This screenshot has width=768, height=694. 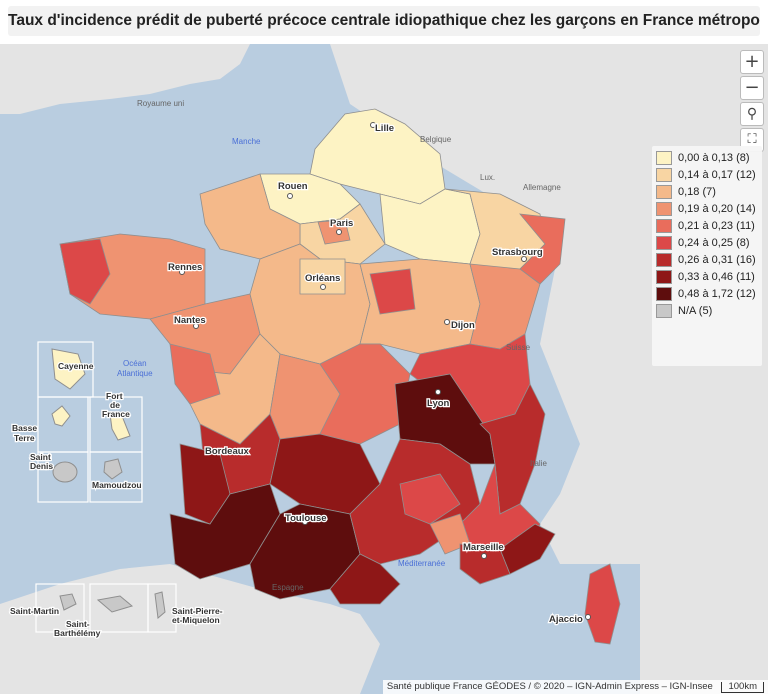 What do you see at coordinates (438, 392) in the screenshot?
I see `marker-lyon` at bounding box center [438, 392].